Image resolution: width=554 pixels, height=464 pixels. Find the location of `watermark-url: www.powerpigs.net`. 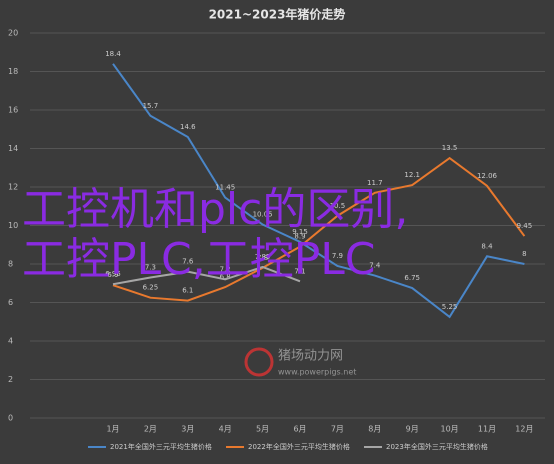

watermark-url: www.powerpigs.net is located at coordinates (317, 372).